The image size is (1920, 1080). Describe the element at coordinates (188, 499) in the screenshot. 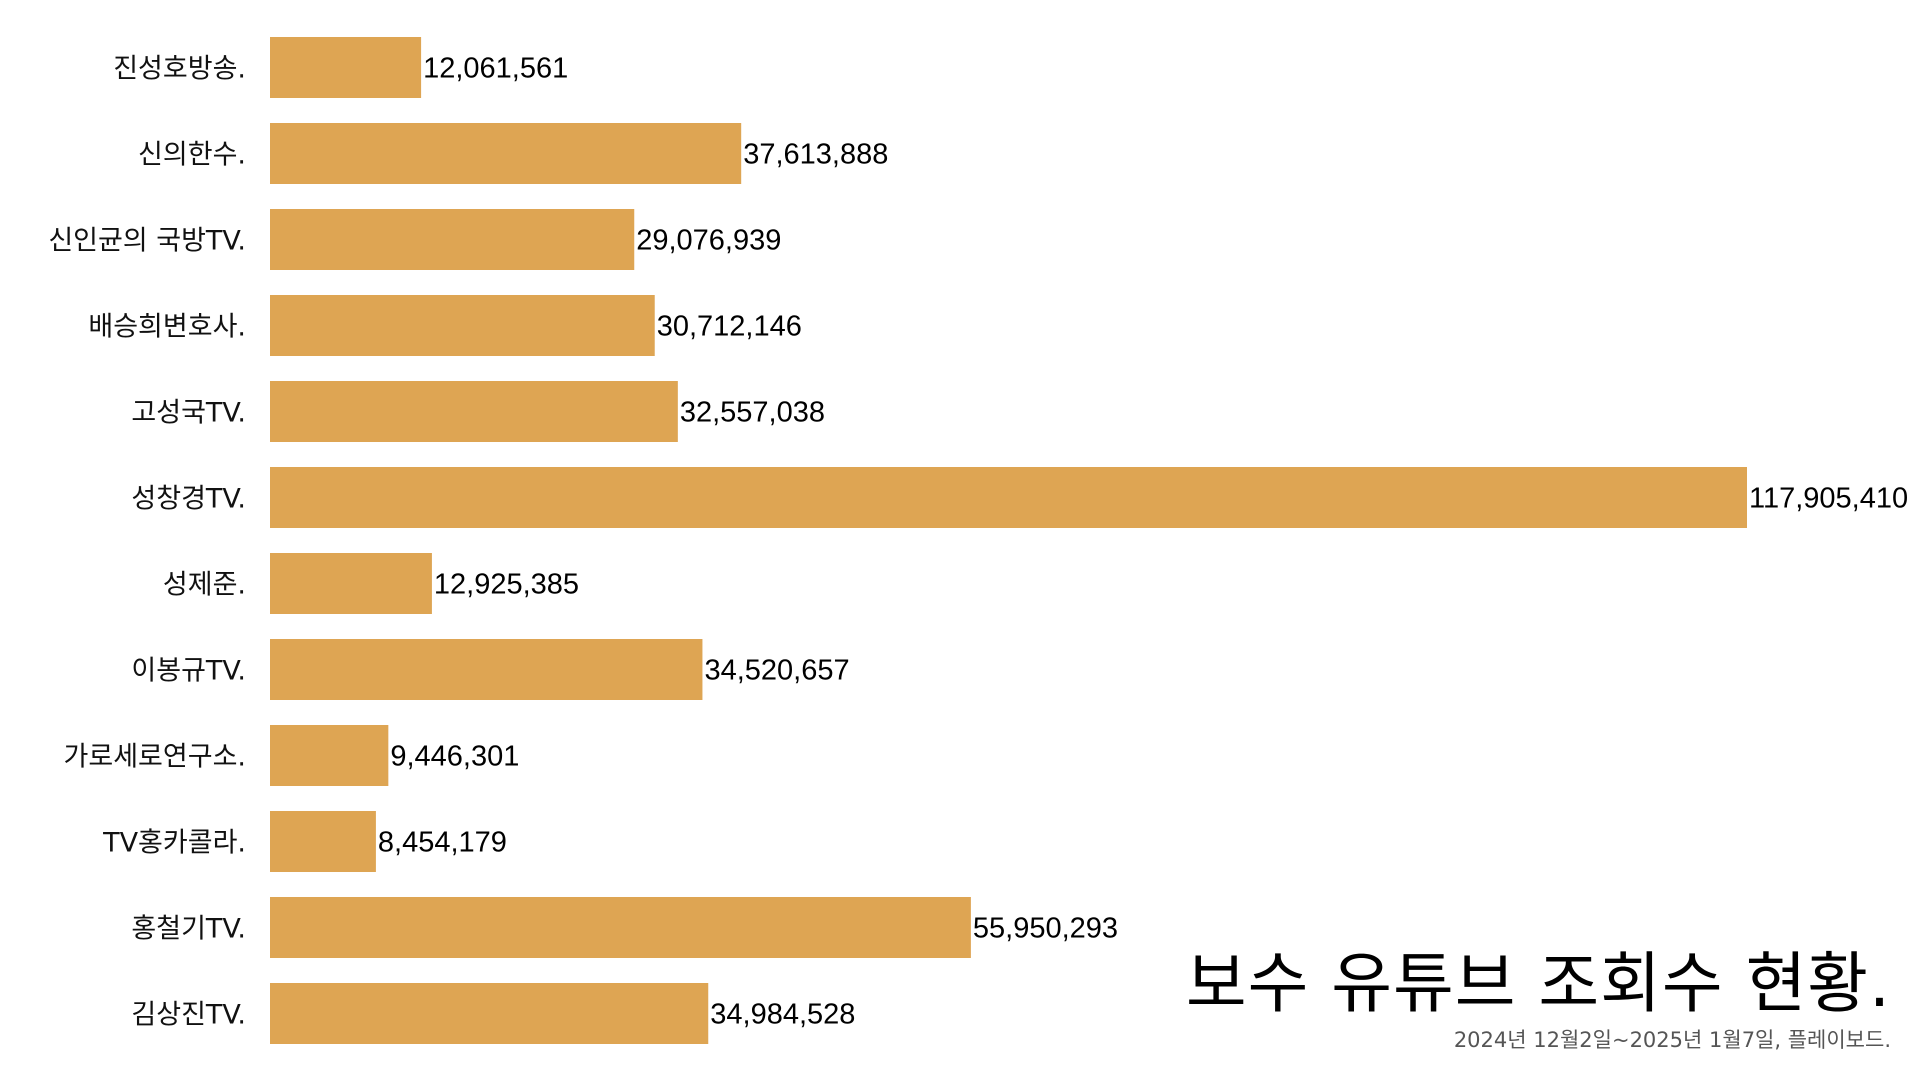

I see `category-label-6: 성창경TV.` at that location.